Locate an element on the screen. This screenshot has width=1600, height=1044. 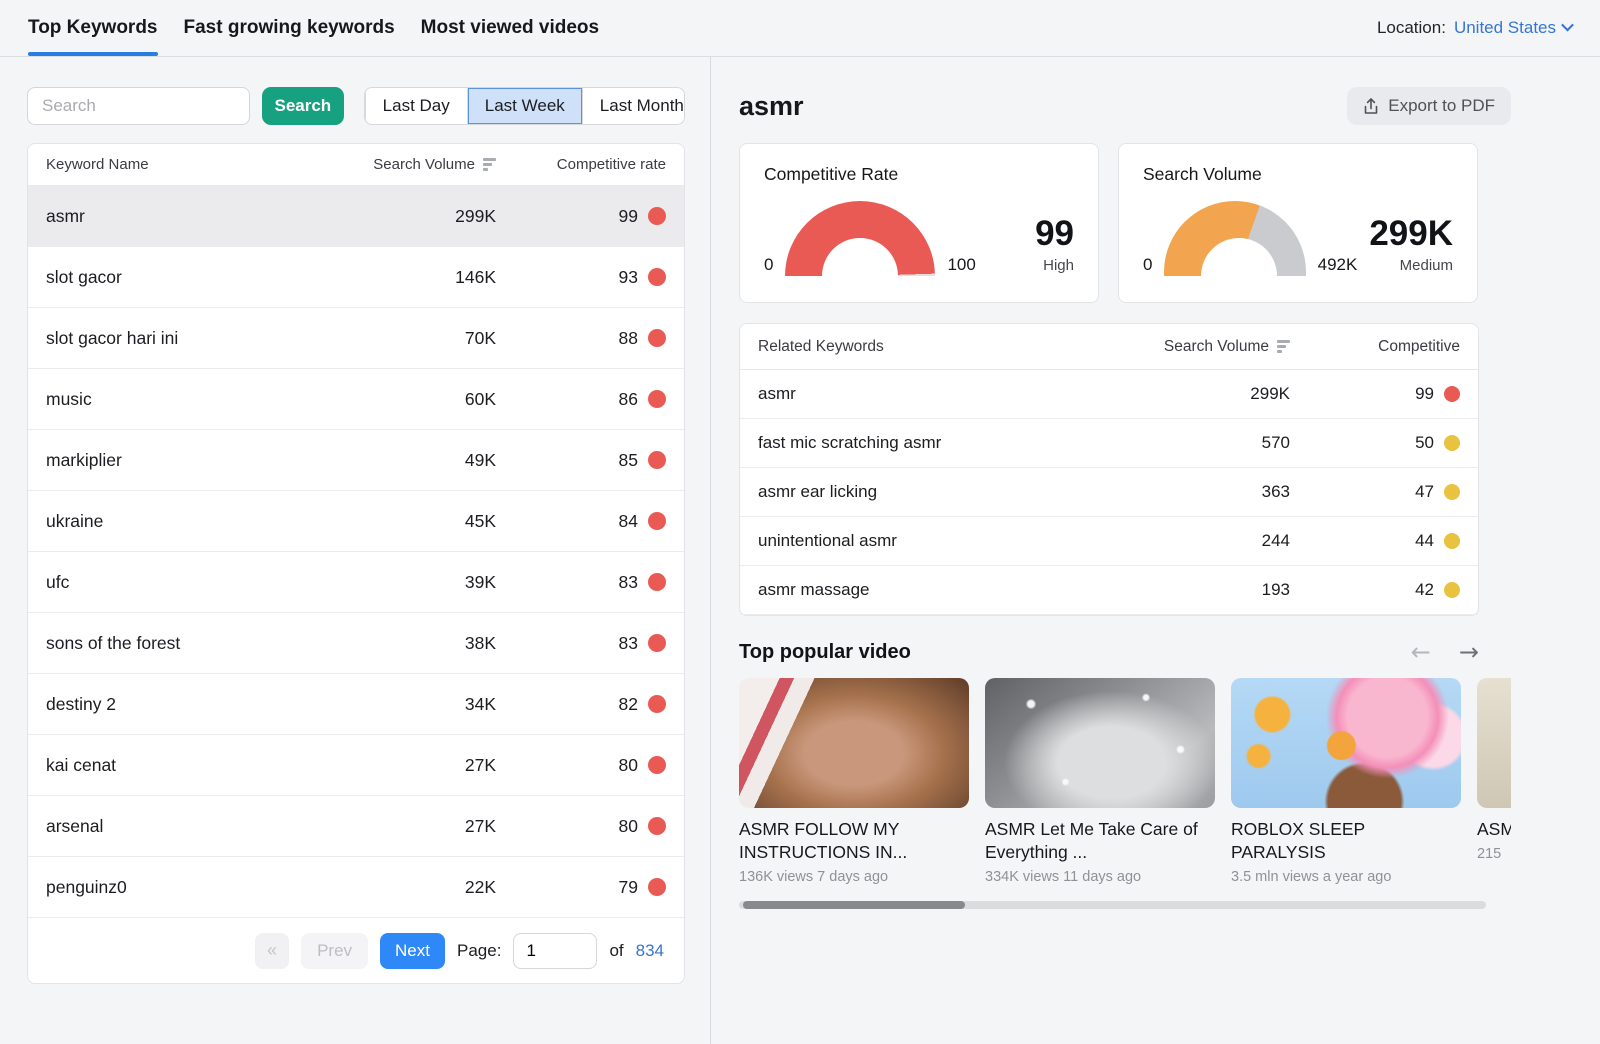
related-keyword-row: asmr ear licking 363 47 is located at coordinates (1109, 492).